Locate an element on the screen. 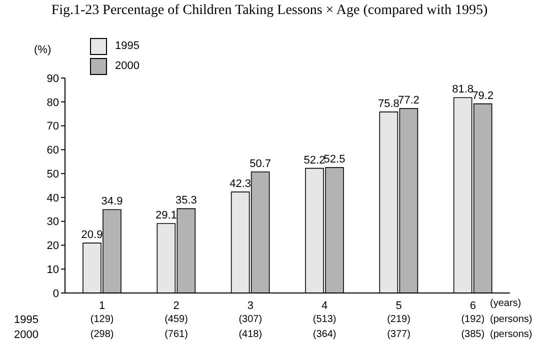 This screenshot has height=347, width=539. data-label: 34.9 is located at coordinates (112, 202).